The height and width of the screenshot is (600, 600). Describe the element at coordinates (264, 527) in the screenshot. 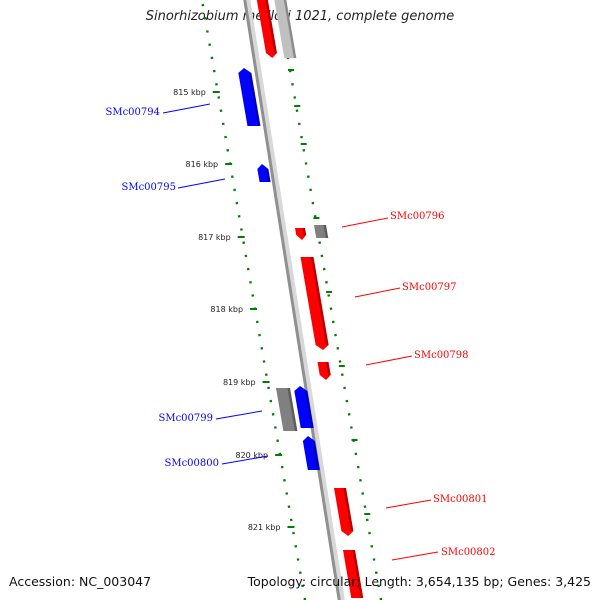

I see `kbp-tick-label: 821 kbp` at that location.